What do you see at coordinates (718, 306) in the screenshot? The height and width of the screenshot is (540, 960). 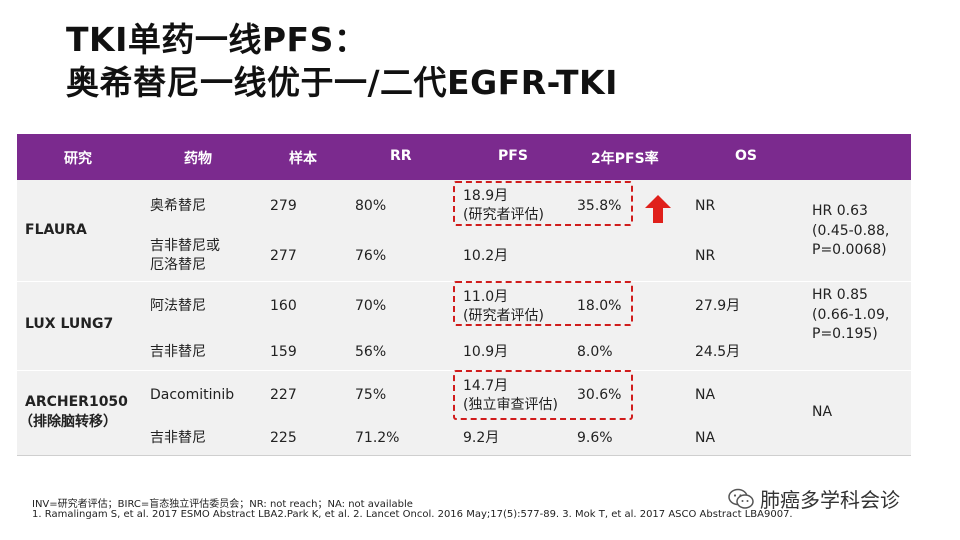 I see `os-value: 27.9月` at bounding box center [718, 306].